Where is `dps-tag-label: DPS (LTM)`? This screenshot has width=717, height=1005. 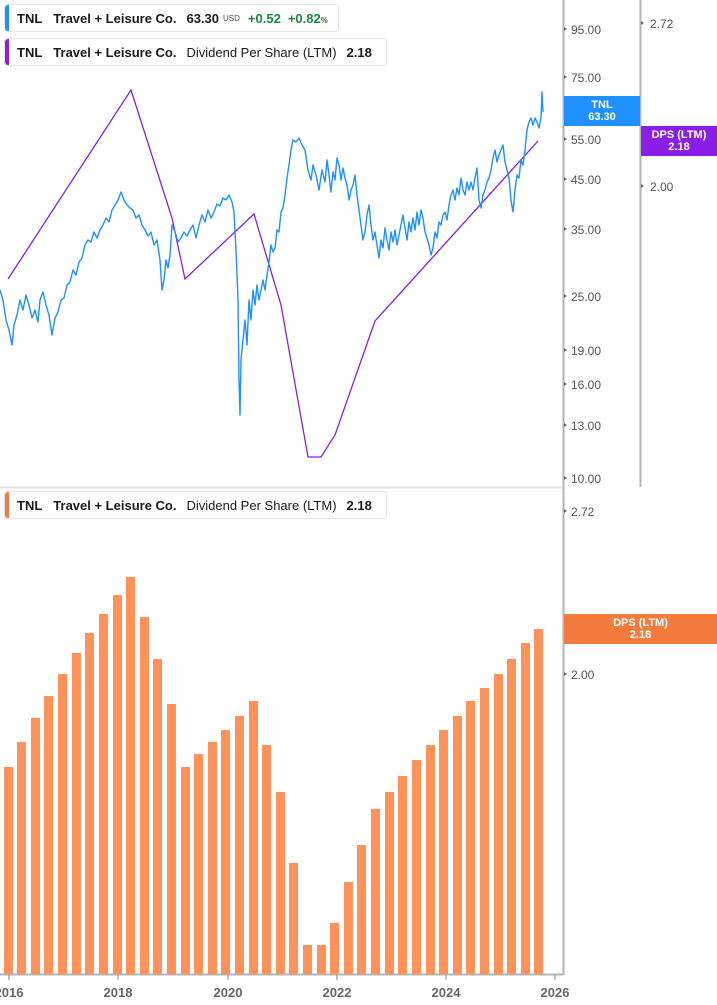
dps-tag-label: DPS (LTM) is located at coordinates (679, 135).